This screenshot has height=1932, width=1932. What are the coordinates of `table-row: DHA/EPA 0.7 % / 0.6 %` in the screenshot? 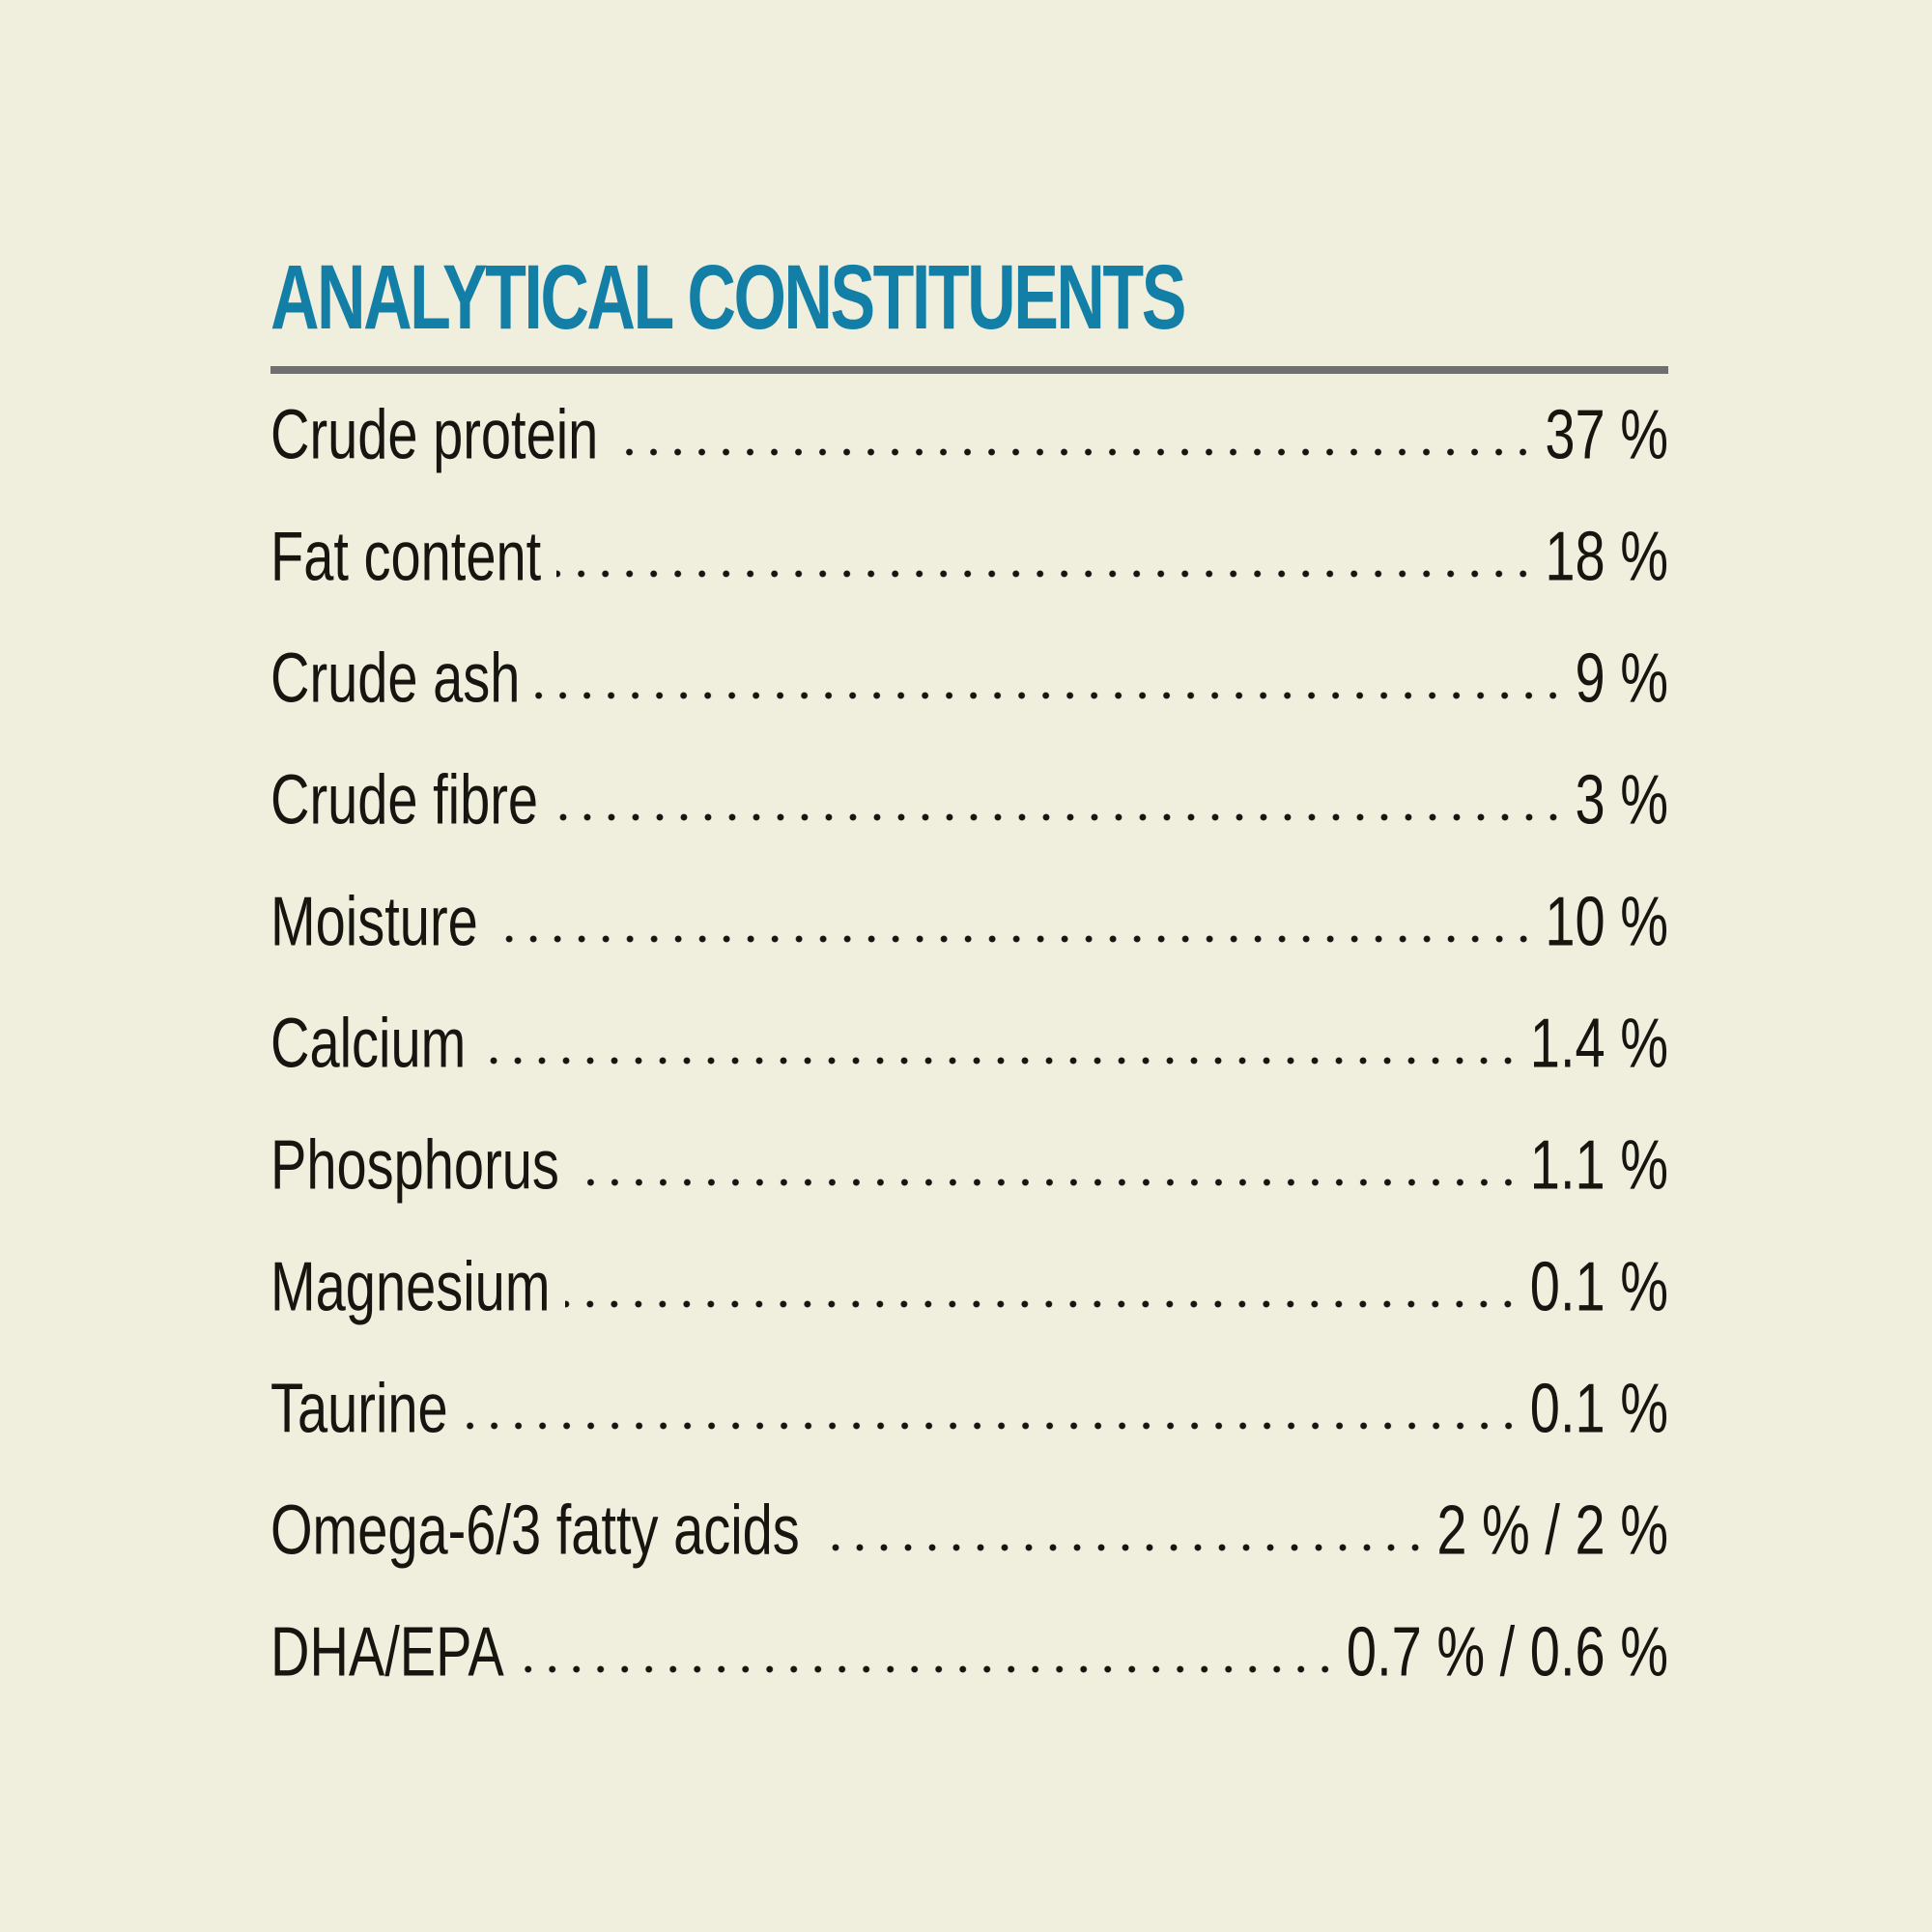 It's located at (969, 1626).